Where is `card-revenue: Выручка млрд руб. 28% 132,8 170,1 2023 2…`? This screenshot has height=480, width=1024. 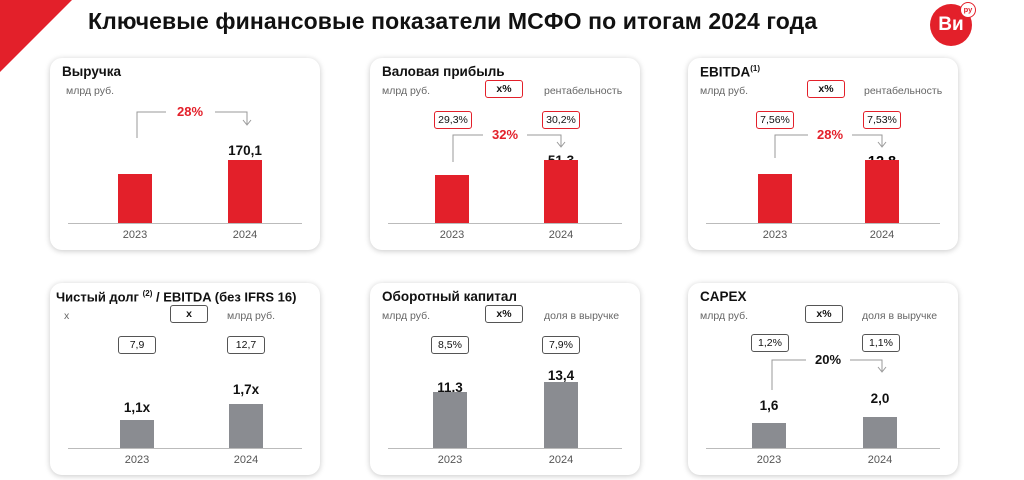 card-revenue: Выручка млрд руб. 28% 132,8 170,1 2023 2… is located at coordinates (185, 154).